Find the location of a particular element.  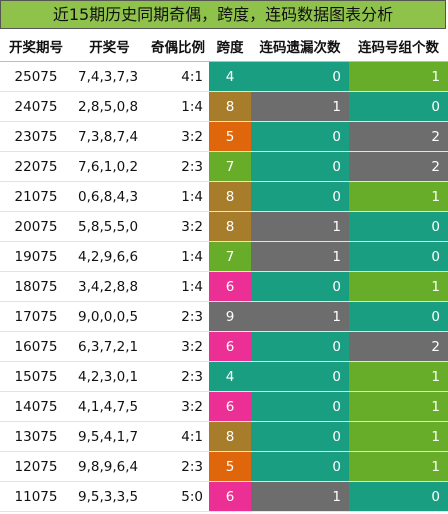

column-header-odd-even: 奇偶比例 is located at coordinates (178, 46).